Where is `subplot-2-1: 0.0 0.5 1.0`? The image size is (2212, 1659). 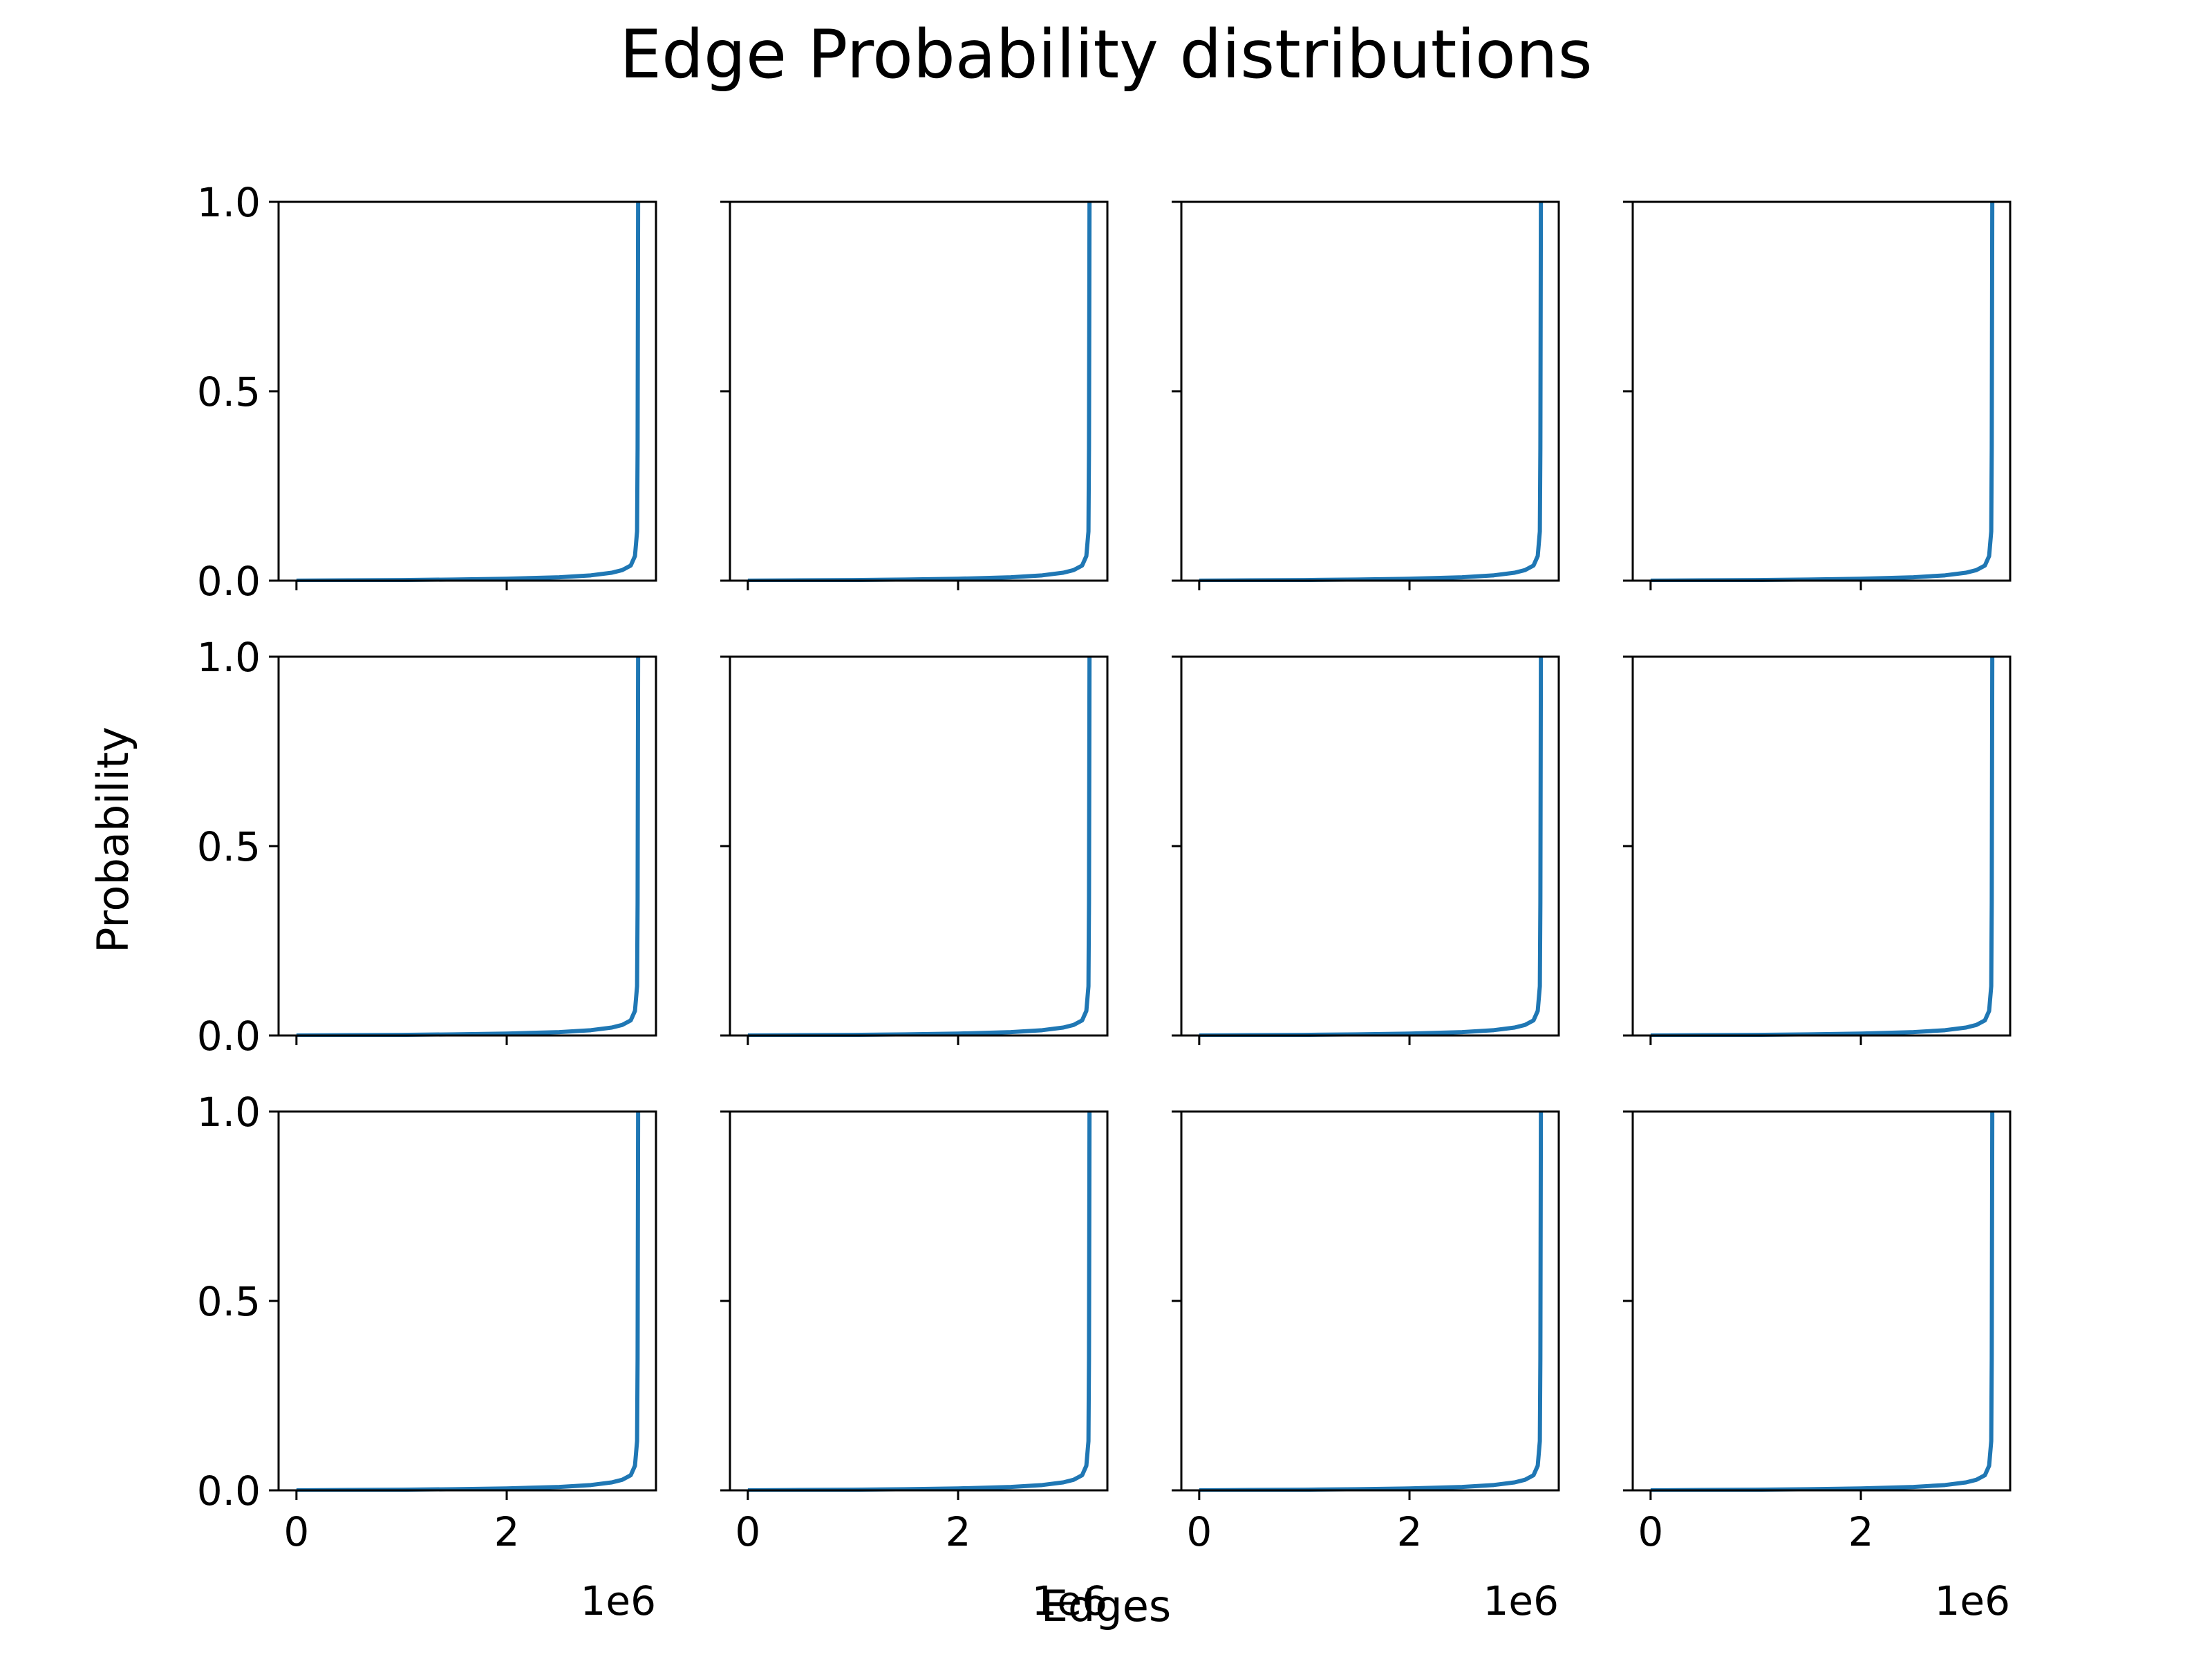 subplot-2-1: 0.0 0.5 1.0 is located at coordinates (427, 847).